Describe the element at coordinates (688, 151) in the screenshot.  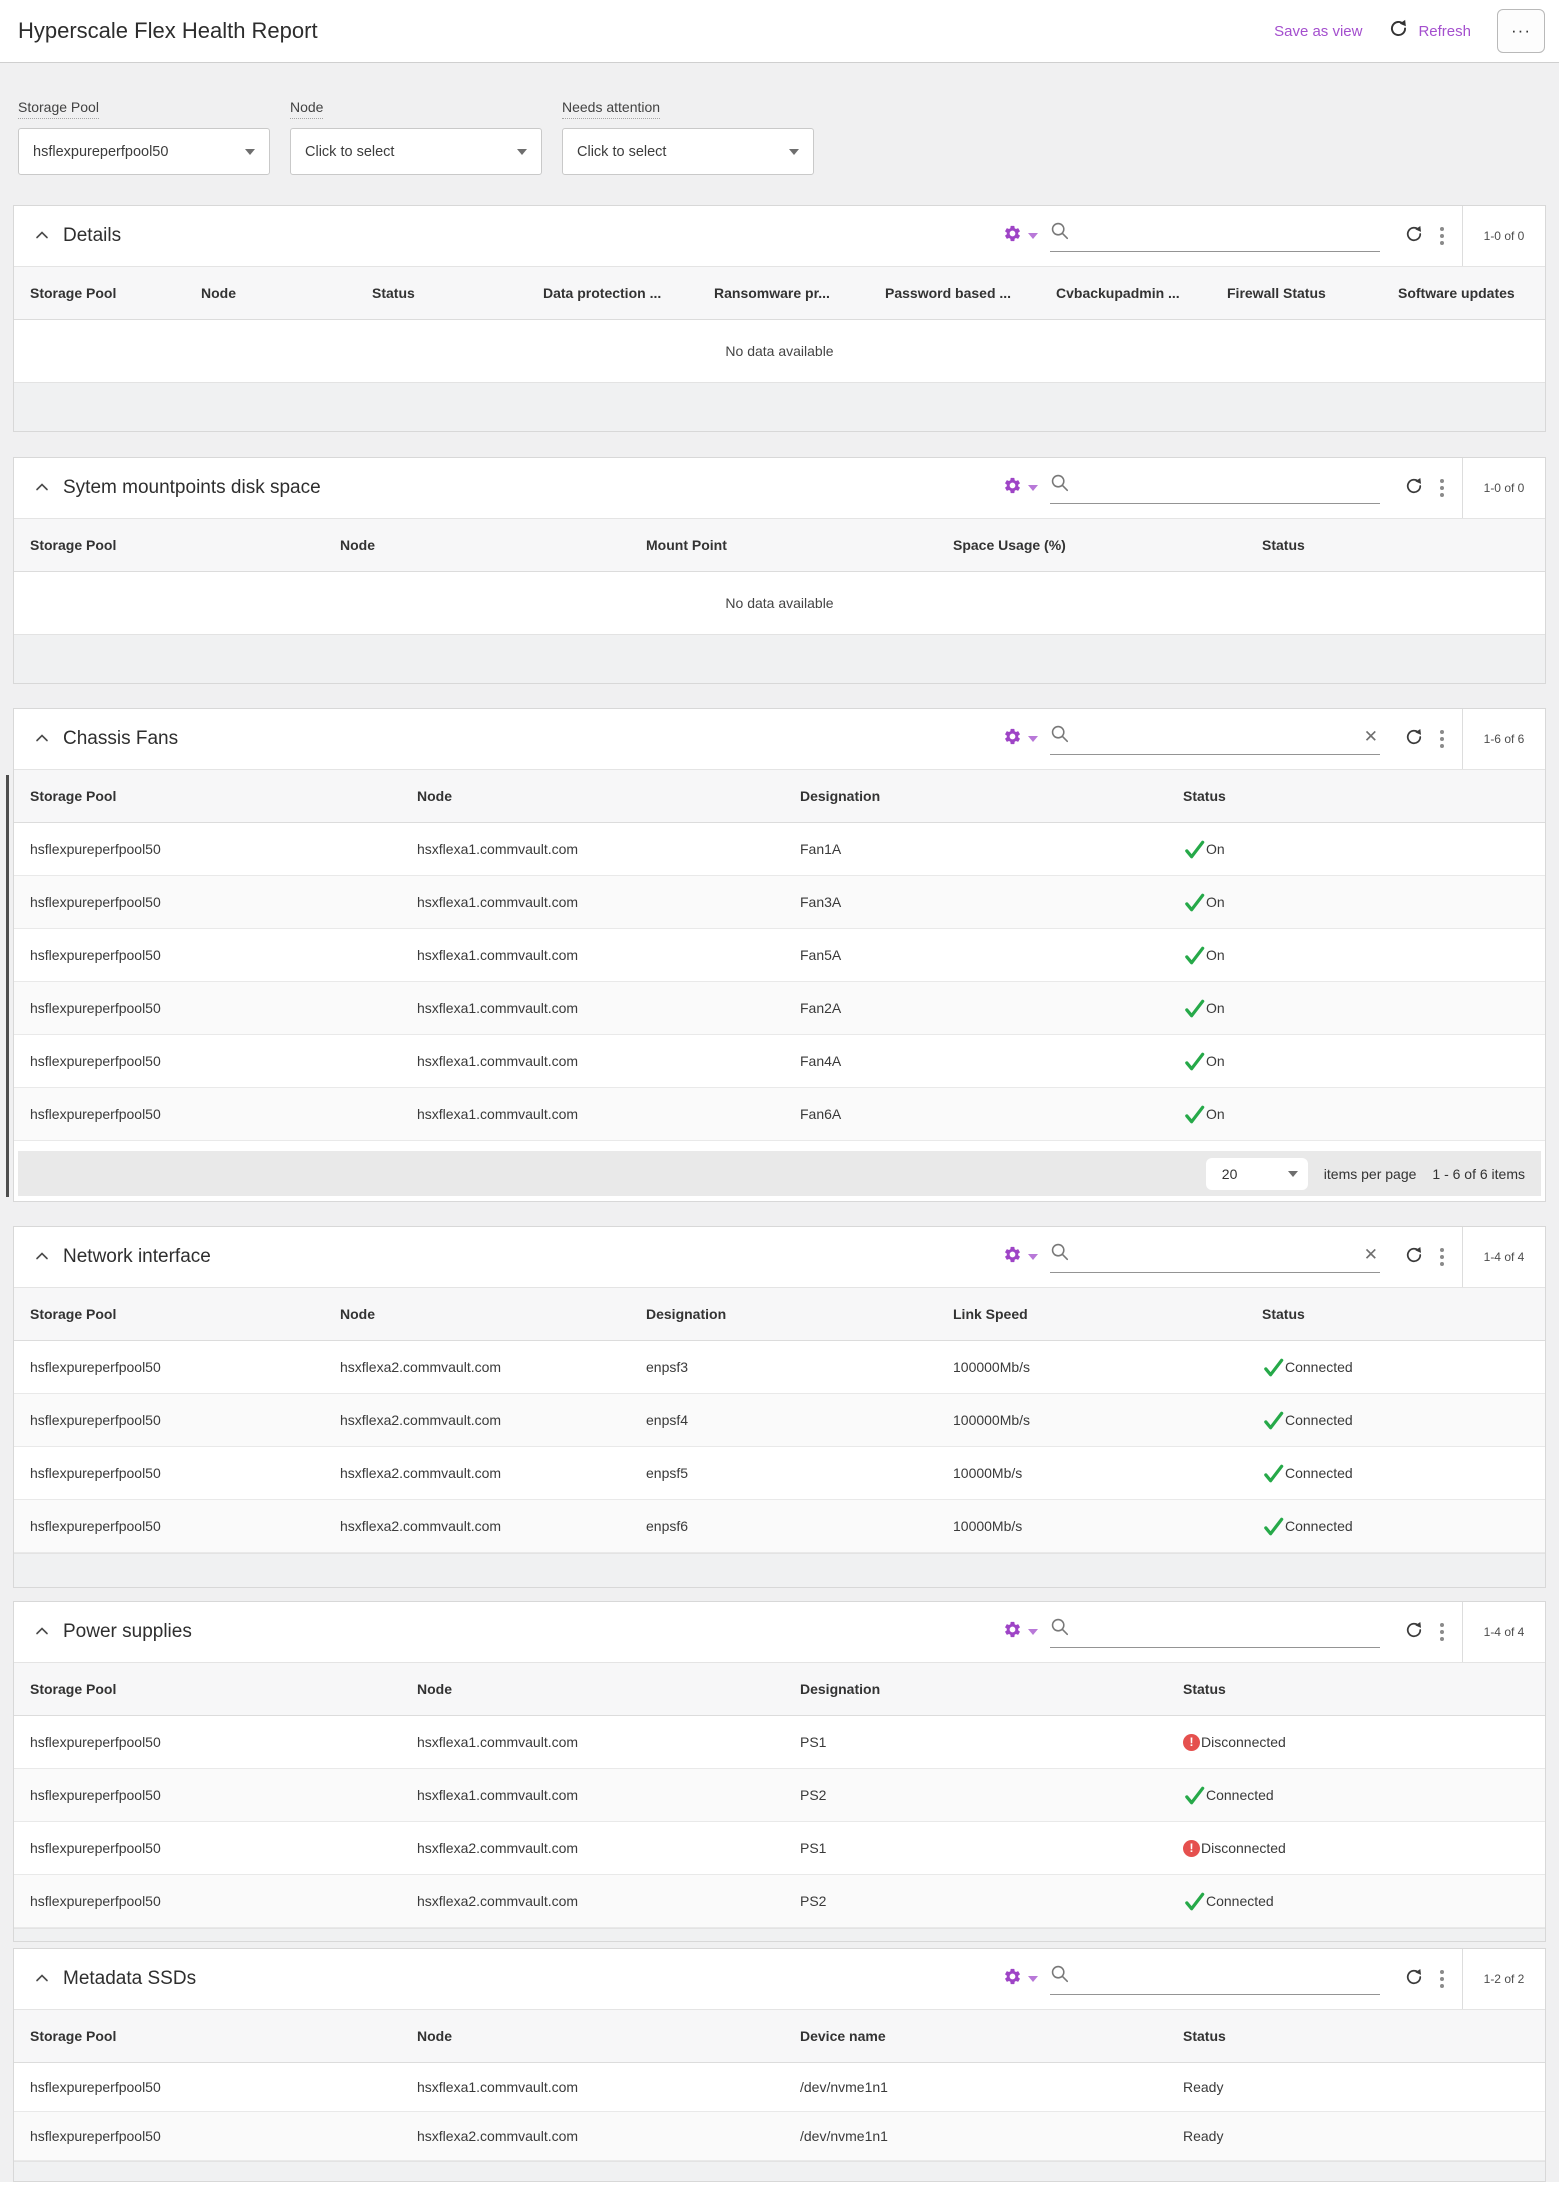
I see `needs-attention-select: Click to select` at that location.